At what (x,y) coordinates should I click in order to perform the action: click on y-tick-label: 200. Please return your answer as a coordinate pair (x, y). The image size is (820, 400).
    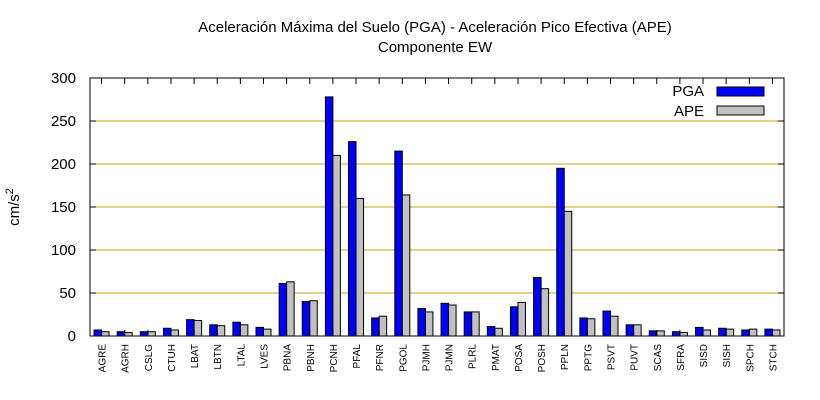
    Looking at the image, I should click on (63, 164).